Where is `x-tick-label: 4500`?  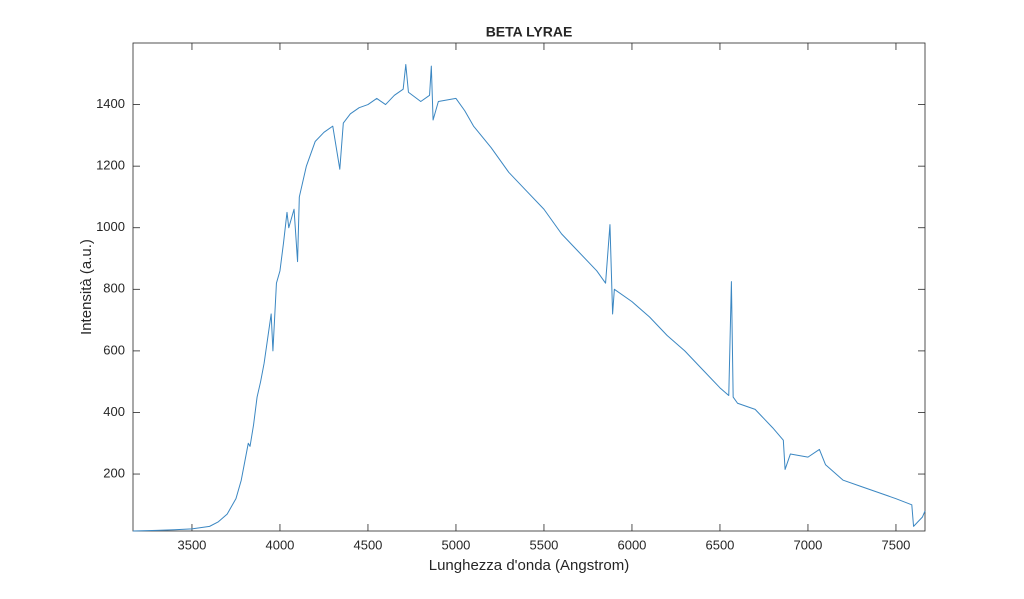 x-tick-label: 4500 is located at coordinates (367, 544).